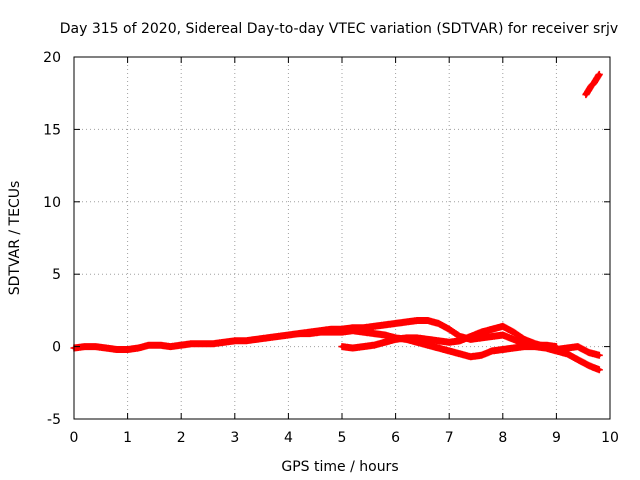 This screenshot has width=640, height=480. Describe the element at coordinates (56, 275) in the screenshot. I see `y-tick-label: 5` at that location.